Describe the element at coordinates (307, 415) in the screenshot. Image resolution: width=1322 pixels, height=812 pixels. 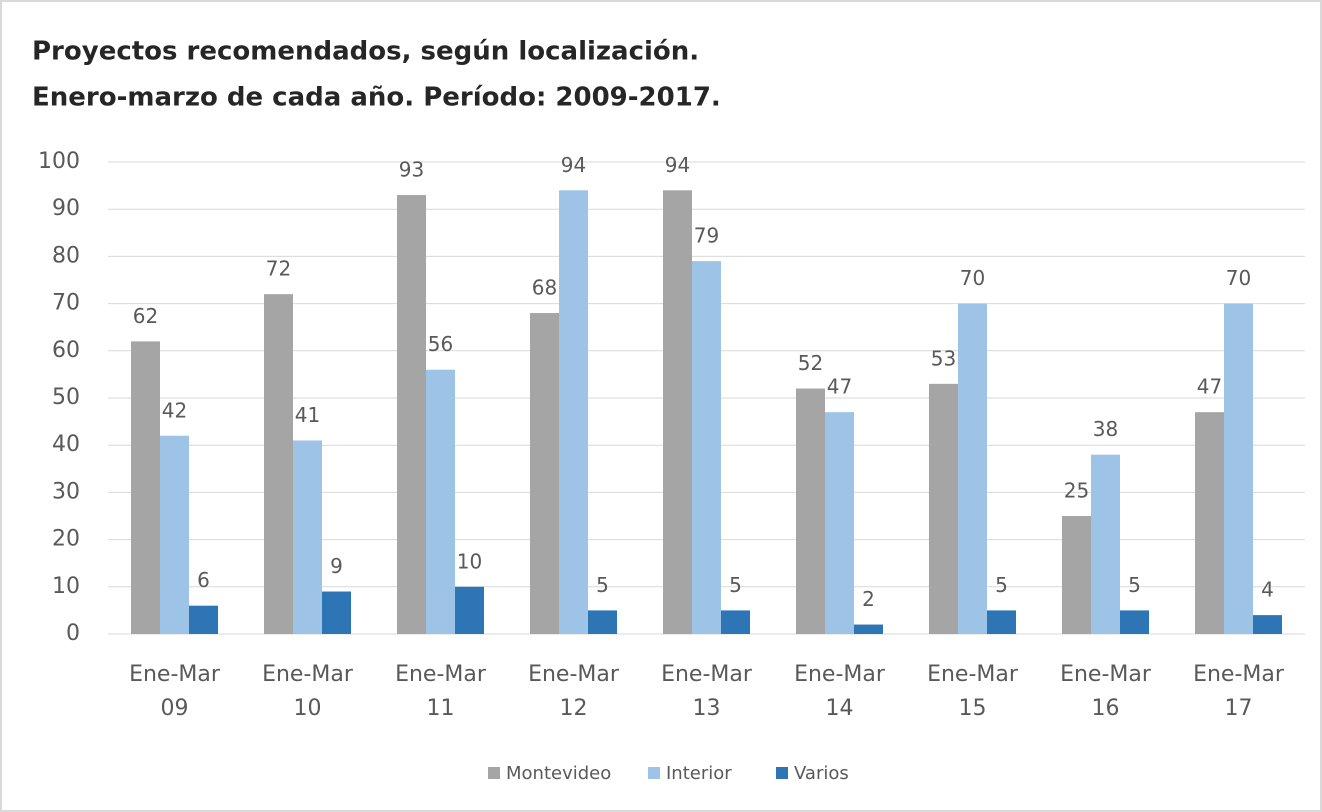
I see `data-label: 41` at that location.